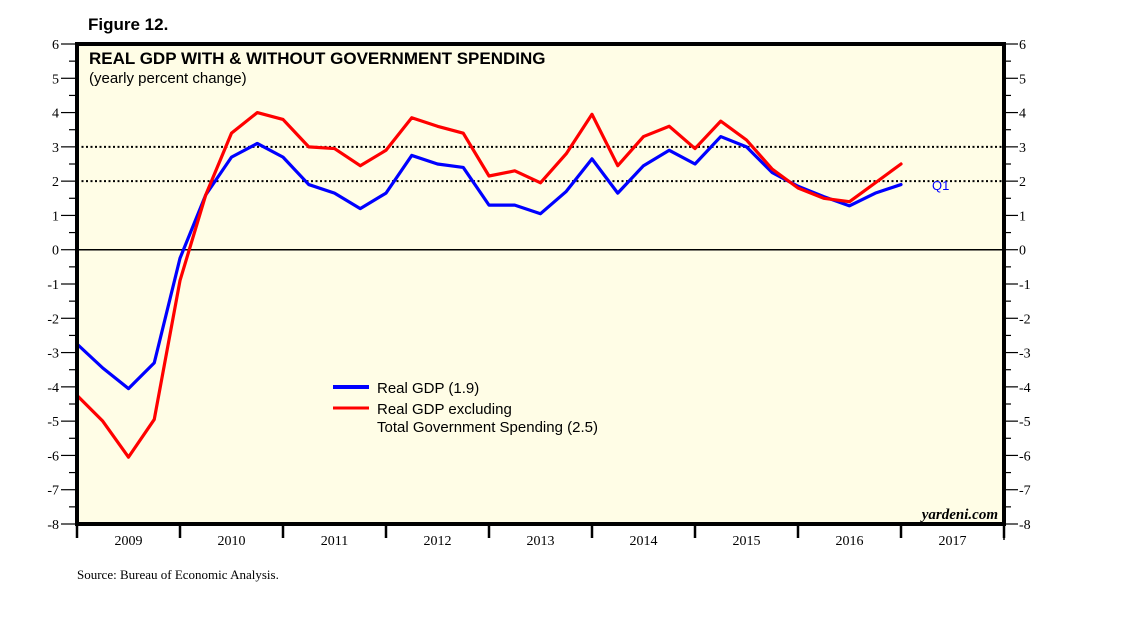 This screenshot has height=623, width=1138. I want to click on x-tick-label: 2010, so click(232, 541).